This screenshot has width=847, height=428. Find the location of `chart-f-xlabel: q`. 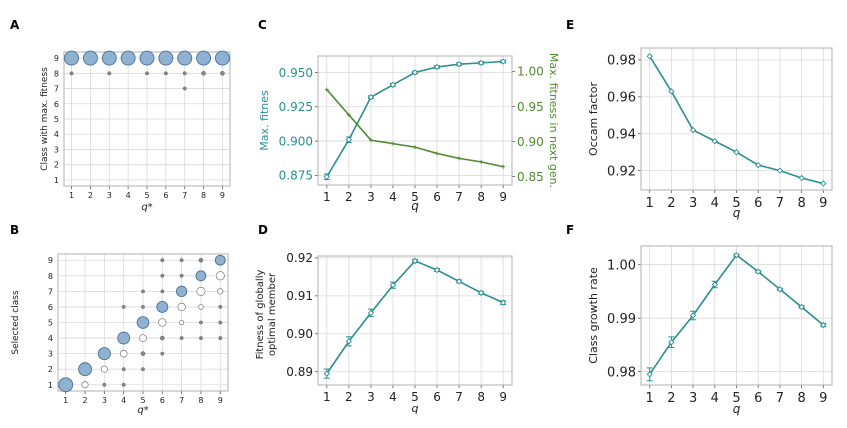

chart-f-xlabel: q is located at coordinates (737, 409).